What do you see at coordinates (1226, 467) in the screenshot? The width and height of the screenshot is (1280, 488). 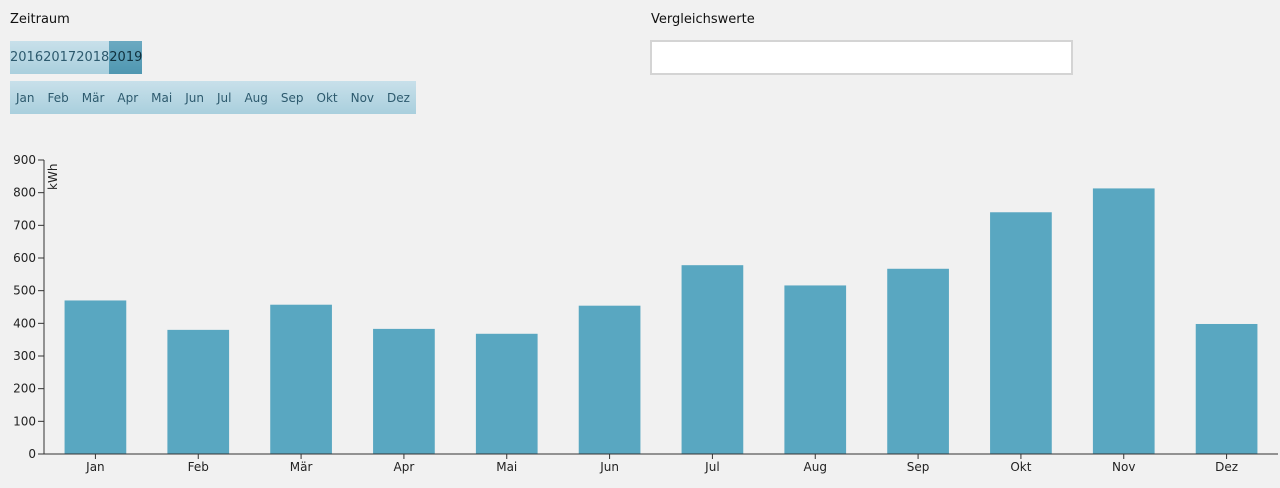 I see `x-tick-label-Dez: Dez` at bounding box center [1226, 467].